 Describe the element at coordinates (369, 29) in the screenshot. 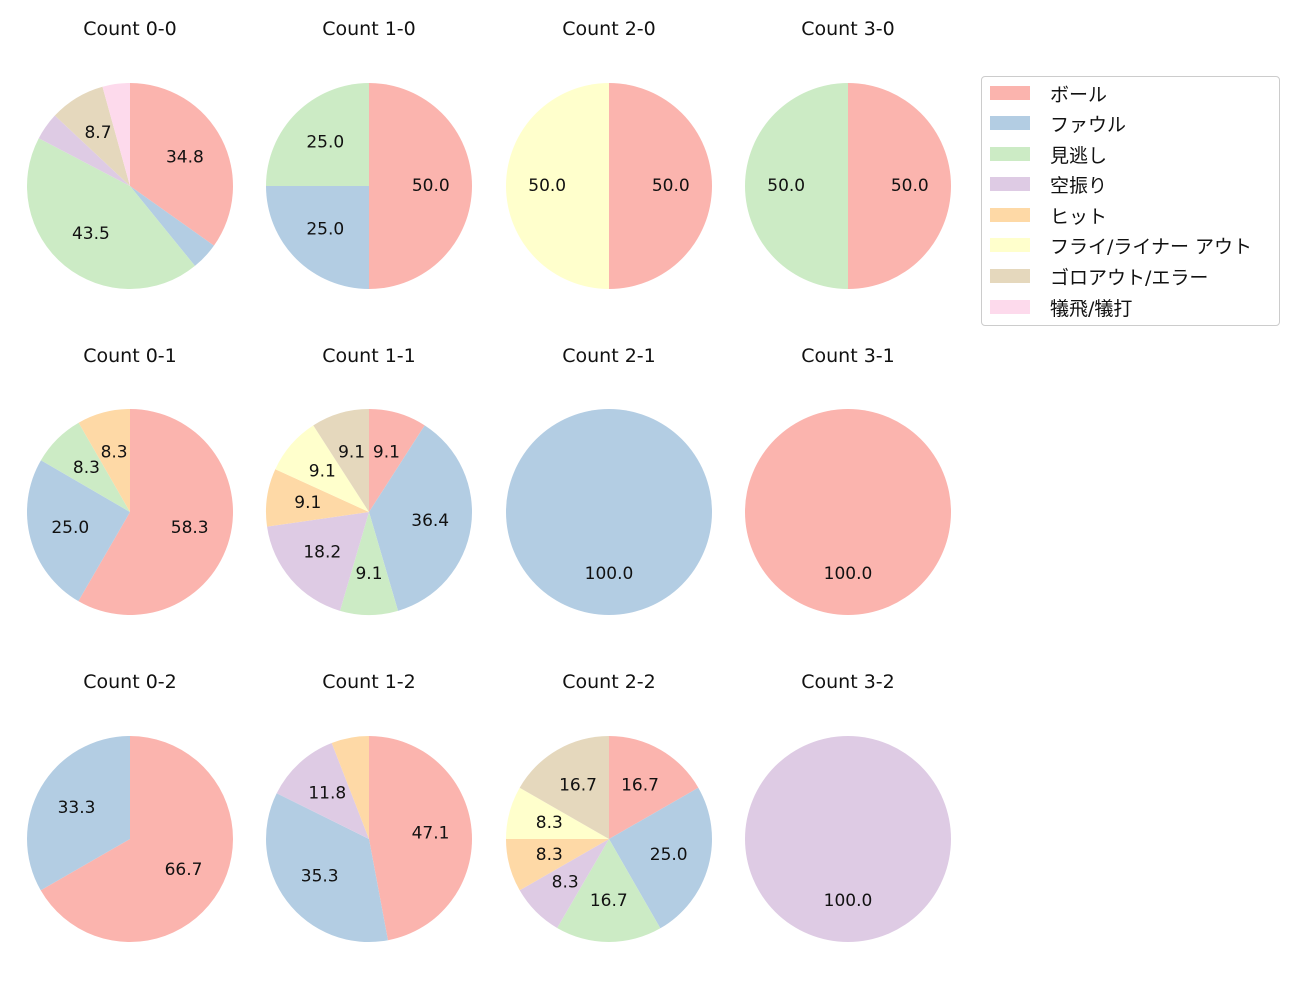

I see `chart-title: Count 1-0` at that location.